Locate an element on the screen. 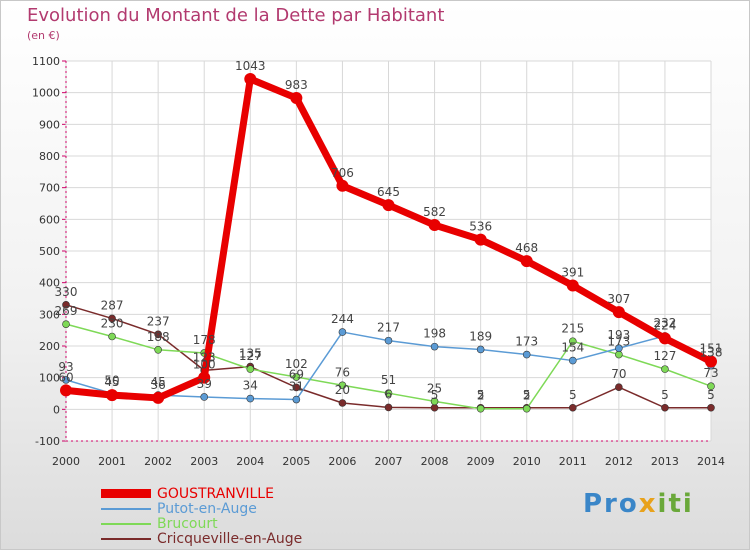  data-label: 232 is located at coordinates (664, 323).